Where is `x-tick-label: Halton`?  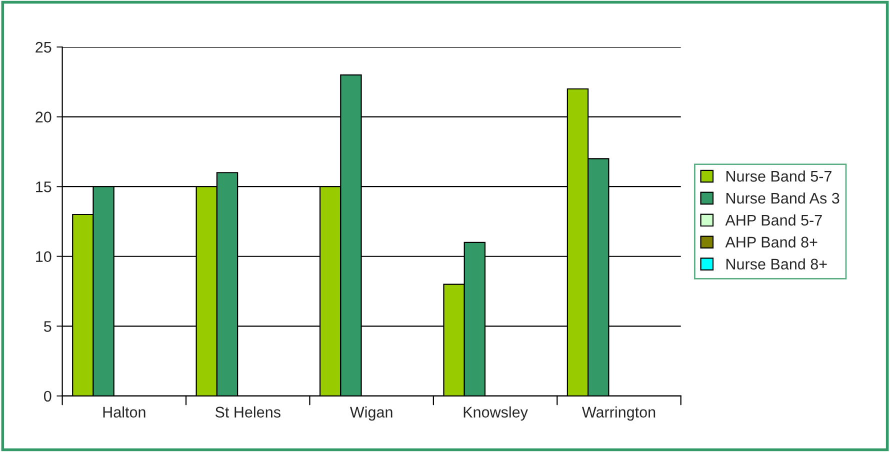
x-tick-label: Halton is located at coordinates (124, 412).